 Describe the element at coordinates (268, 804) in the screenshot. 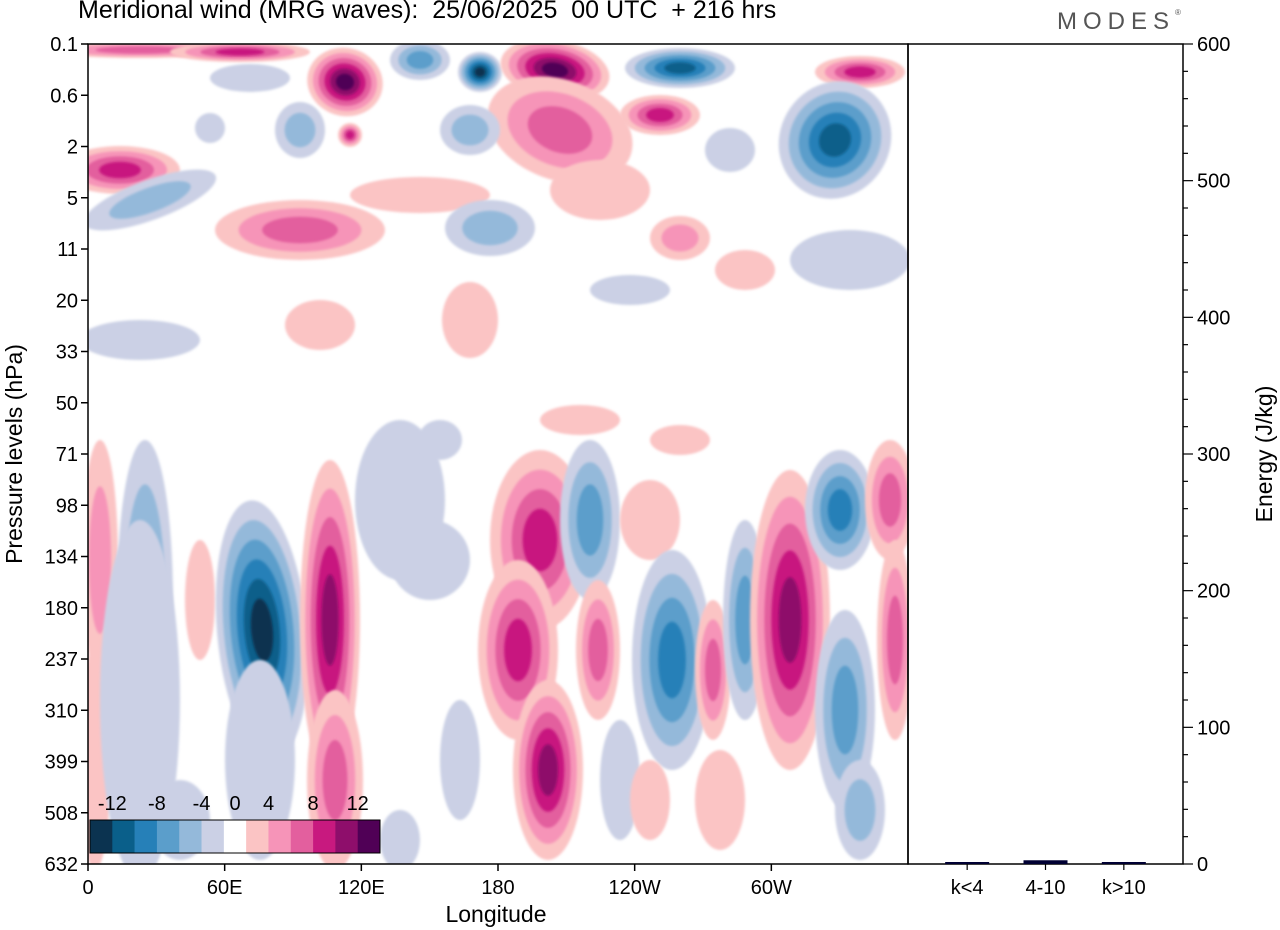

I see `colorbar-label: 4` at that location.